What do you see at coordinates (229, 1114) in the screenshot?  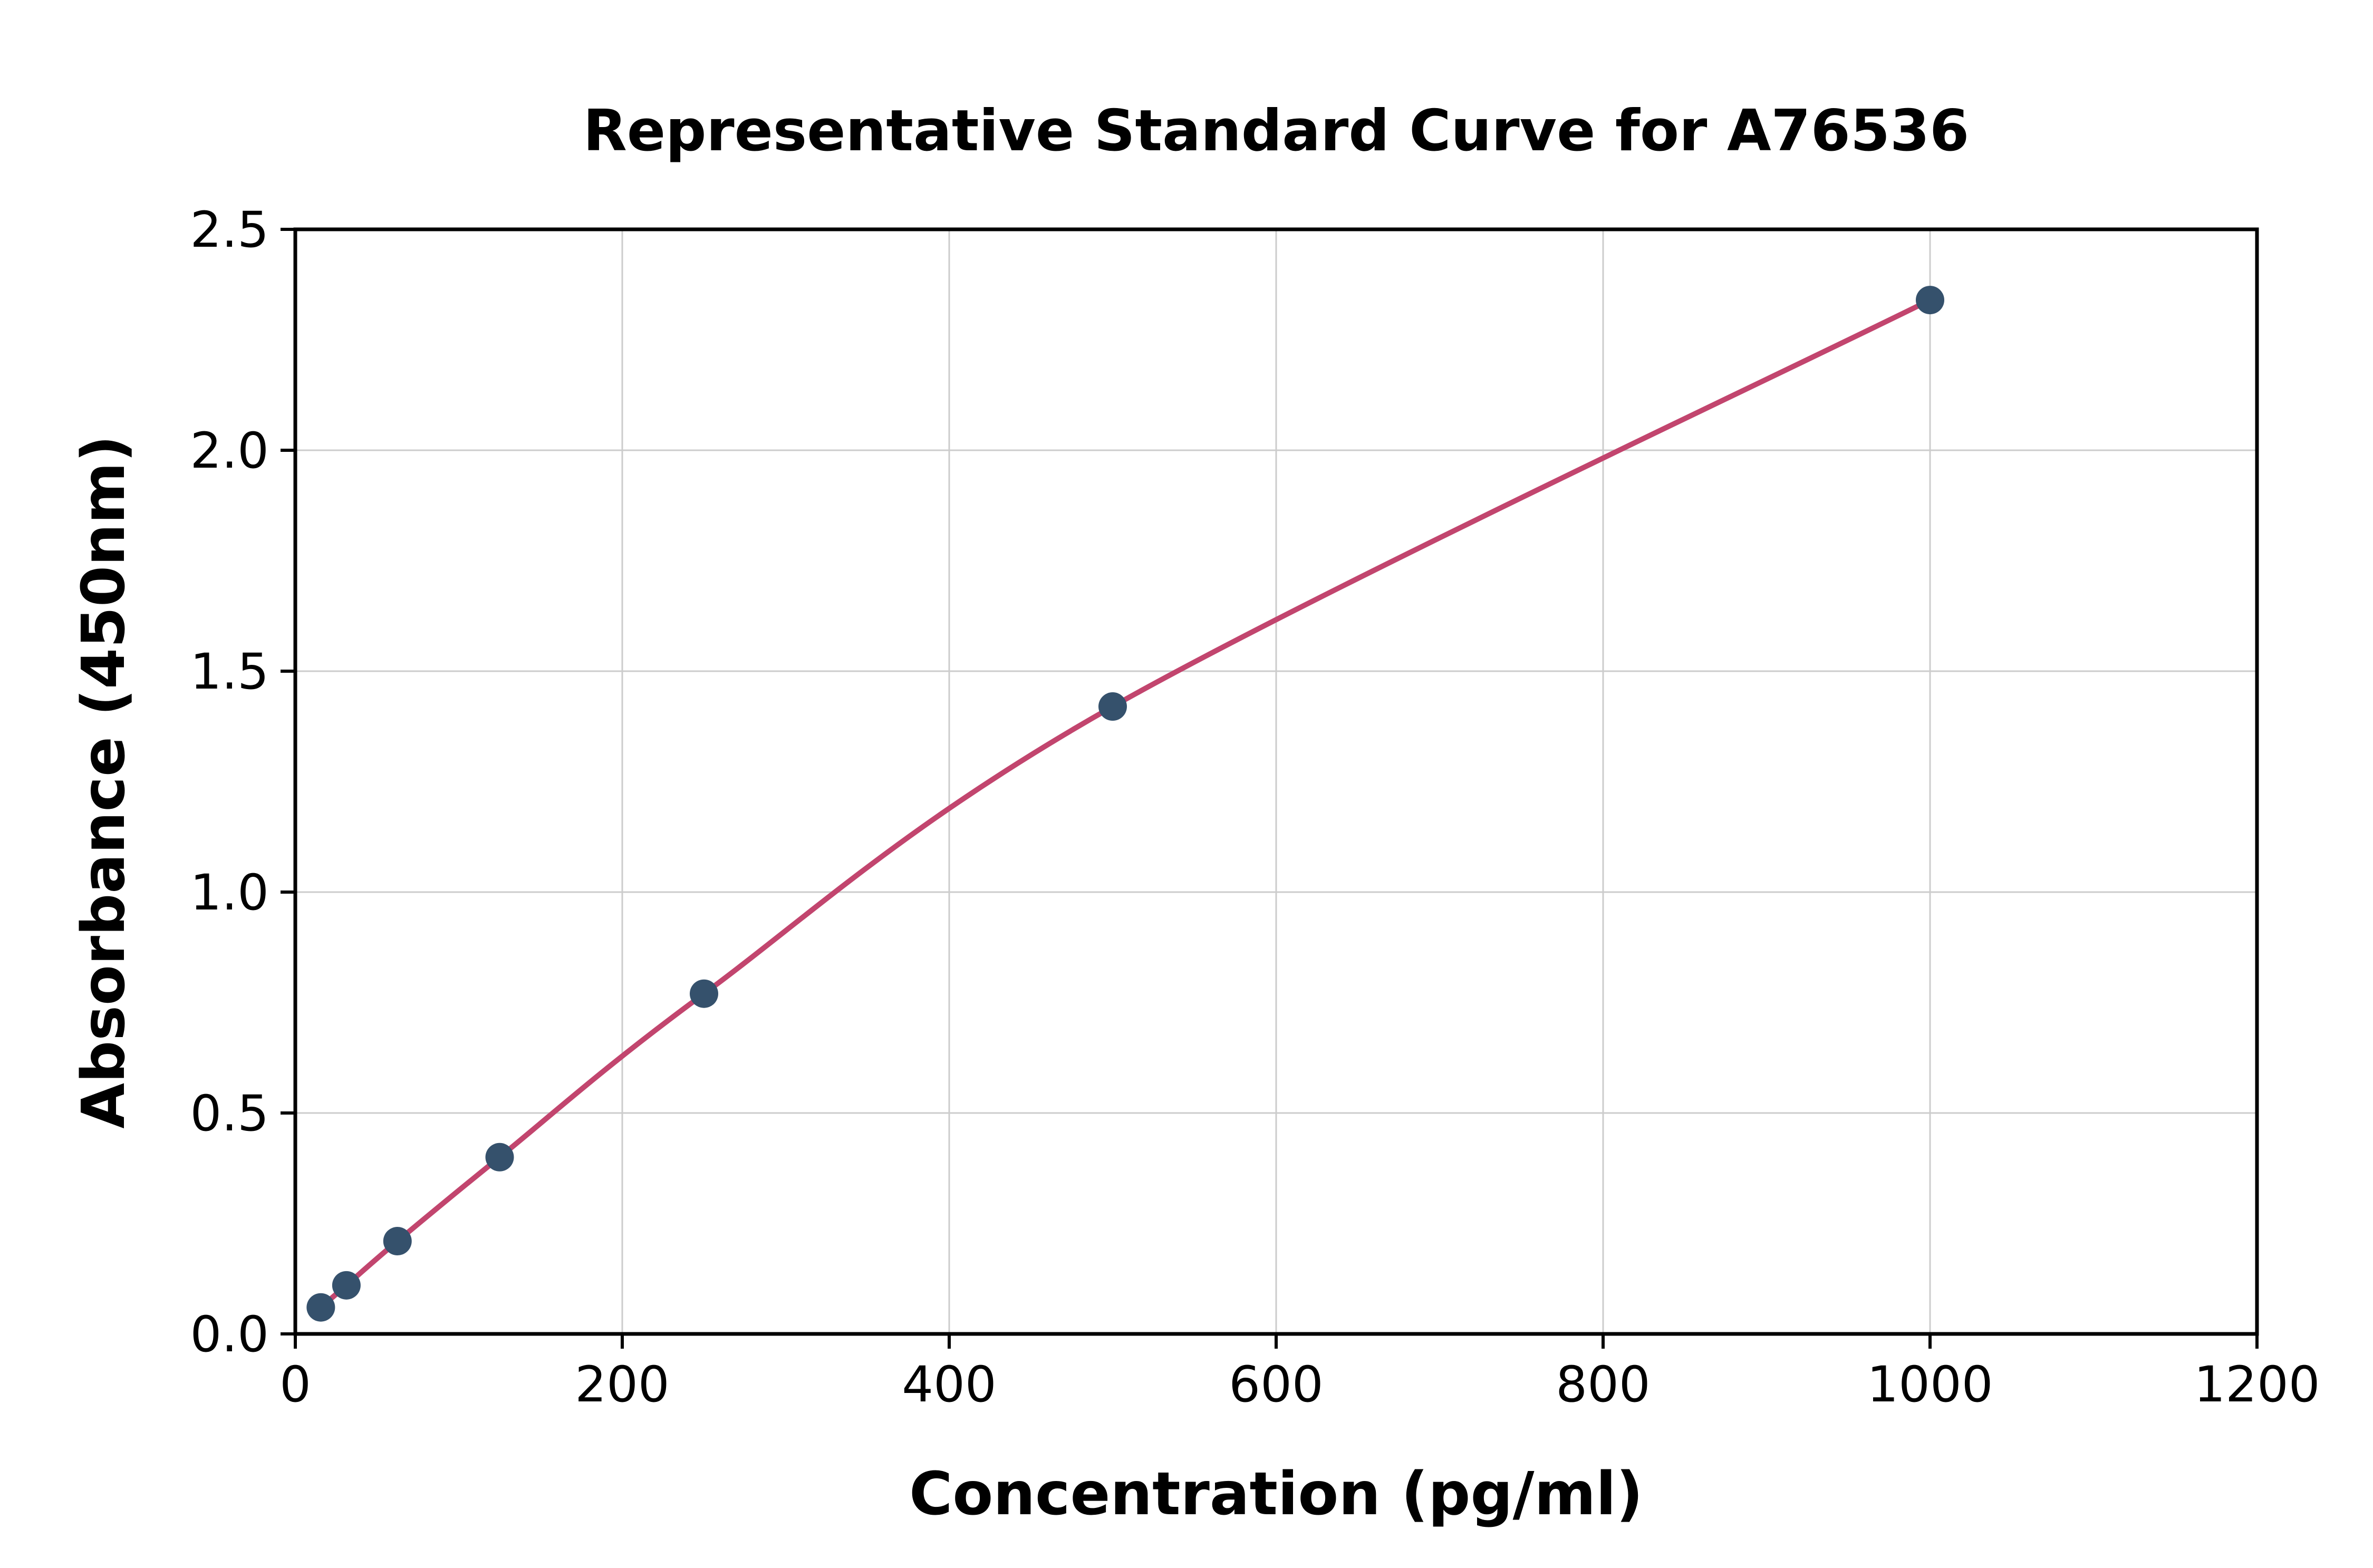 I see `y-tick-label: 0.5` at bounding box center [229, 1114].